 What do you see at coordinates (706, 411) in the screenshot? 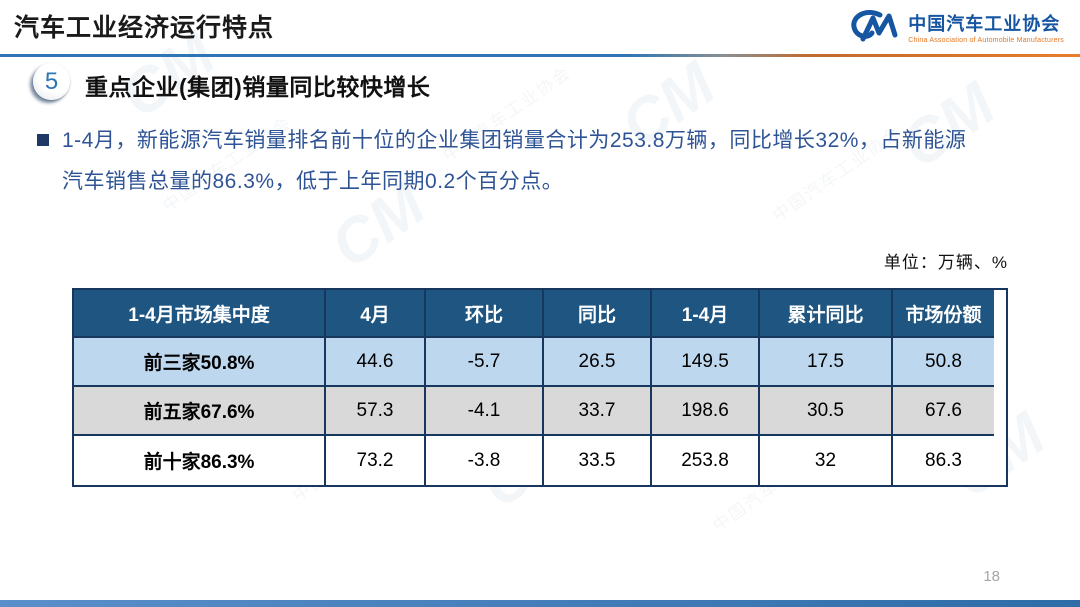
I see `table-cell: 198.6` at bounding box center [706, 411].